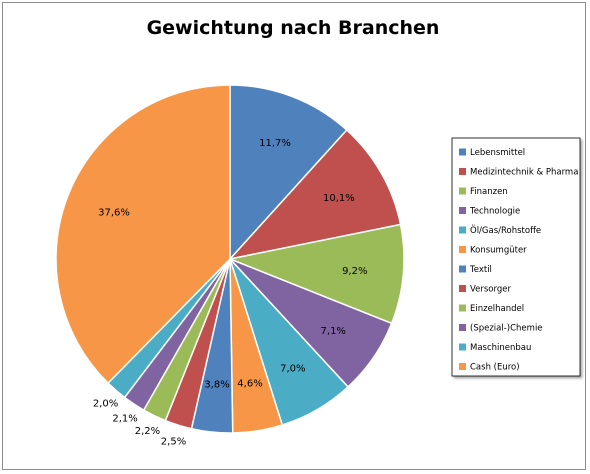 This screenshot has width=590, height=474. Describe the element at coordinates (333, 331) in the screenshot. I see `data-label-technologie: 7,1%` at that location.